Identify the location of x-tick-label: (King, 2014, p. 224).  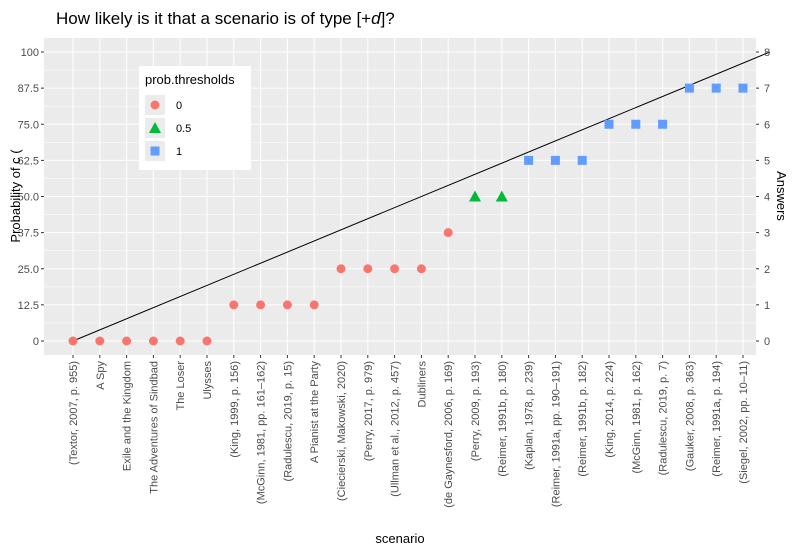
(610, 409).